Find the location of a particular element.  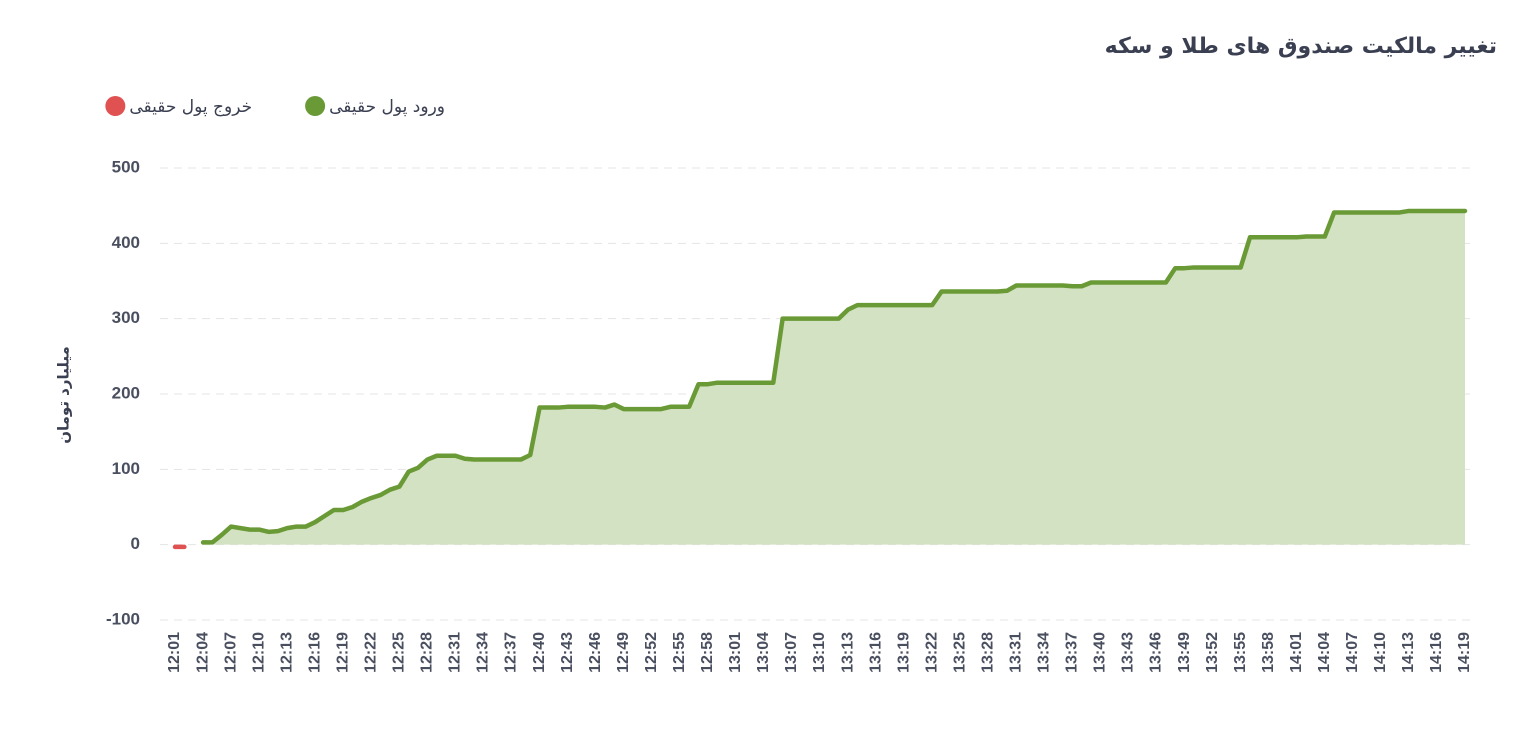

x-tick-label: 13:01 is located at coordinates (735, 652).